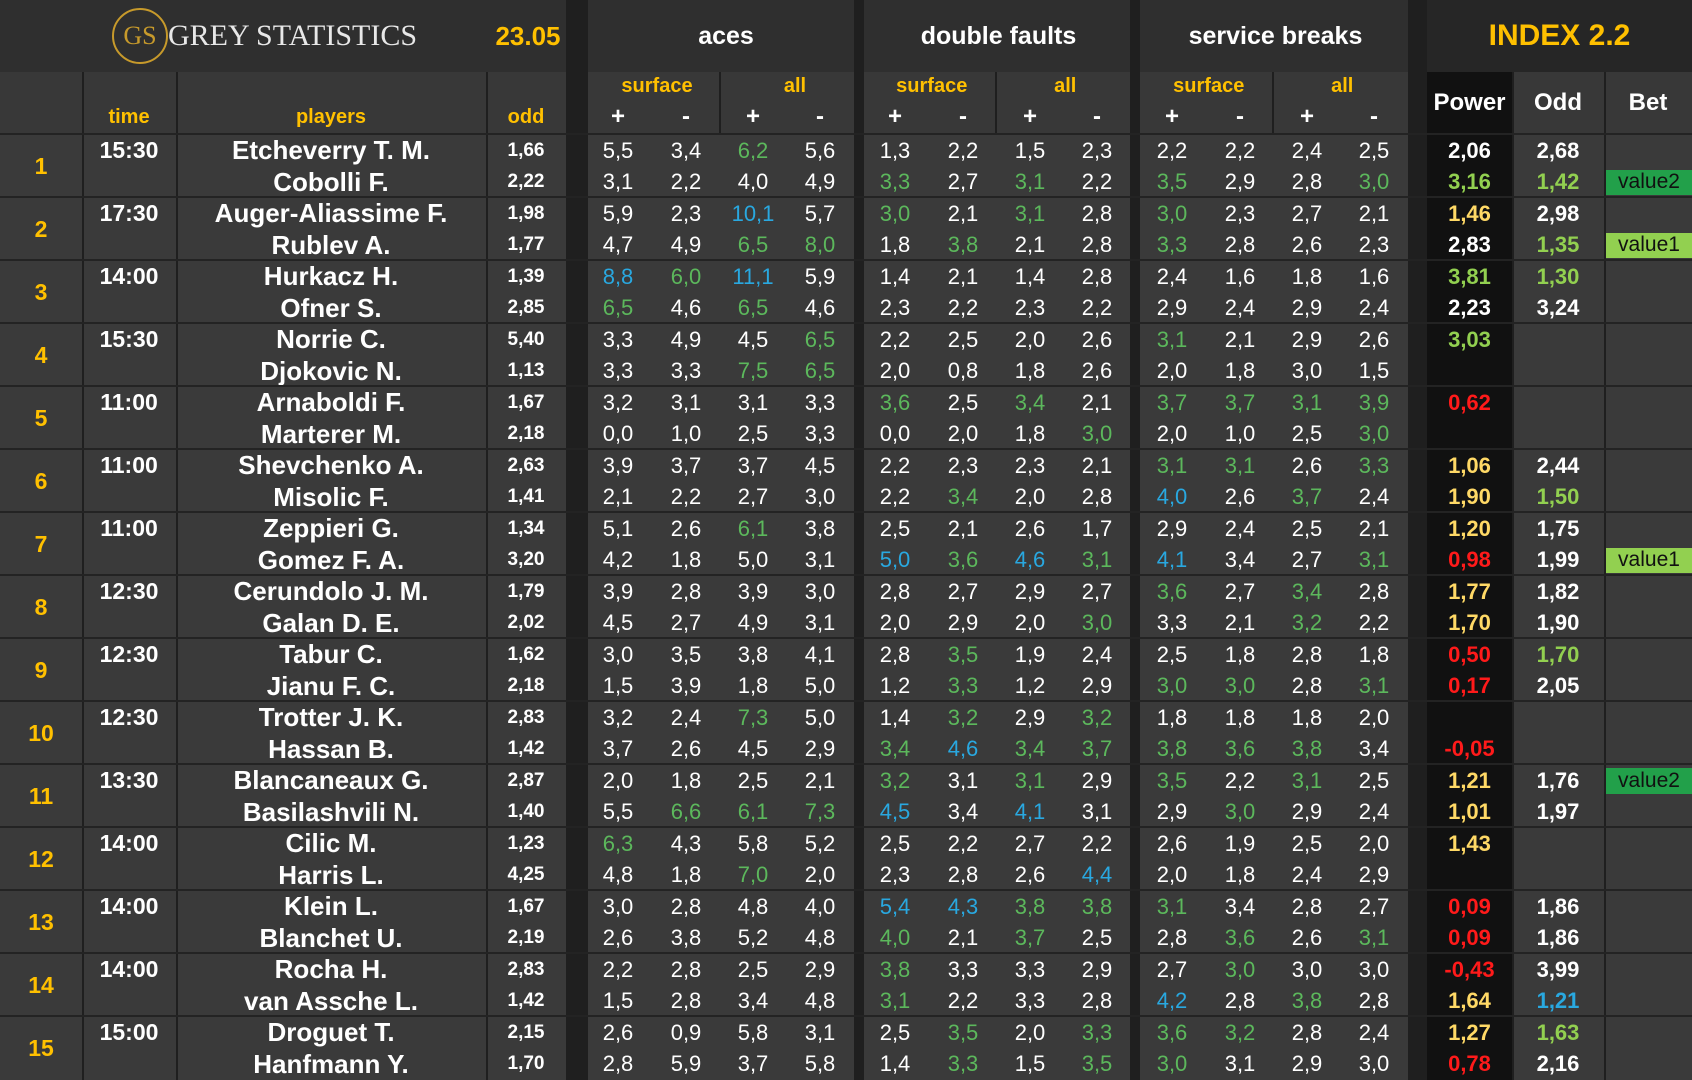  I want to click on player-odd: 2,18, so click(526, 686).